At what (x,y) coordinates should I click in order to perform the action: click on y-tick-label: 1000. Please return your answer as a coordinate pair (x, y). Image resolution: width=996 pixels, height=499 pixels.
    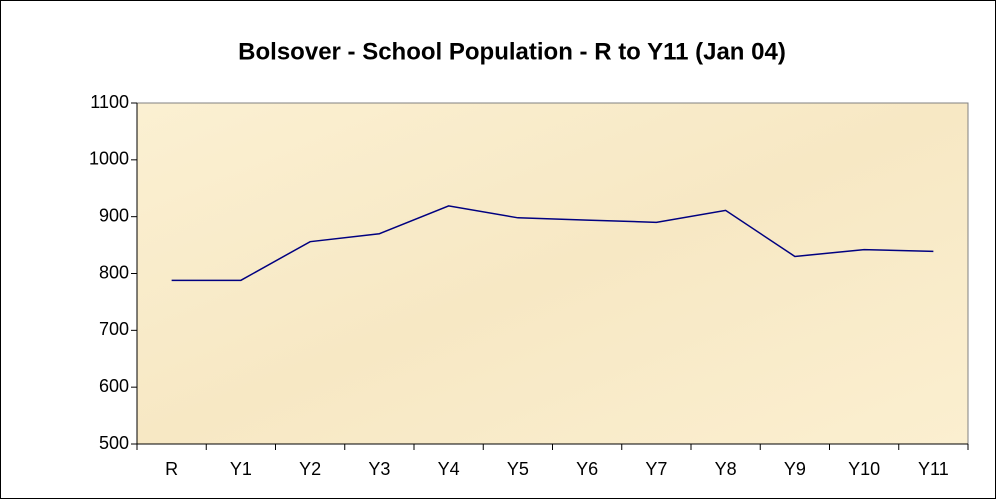
    Looking at the image, I should click on (109, 159).